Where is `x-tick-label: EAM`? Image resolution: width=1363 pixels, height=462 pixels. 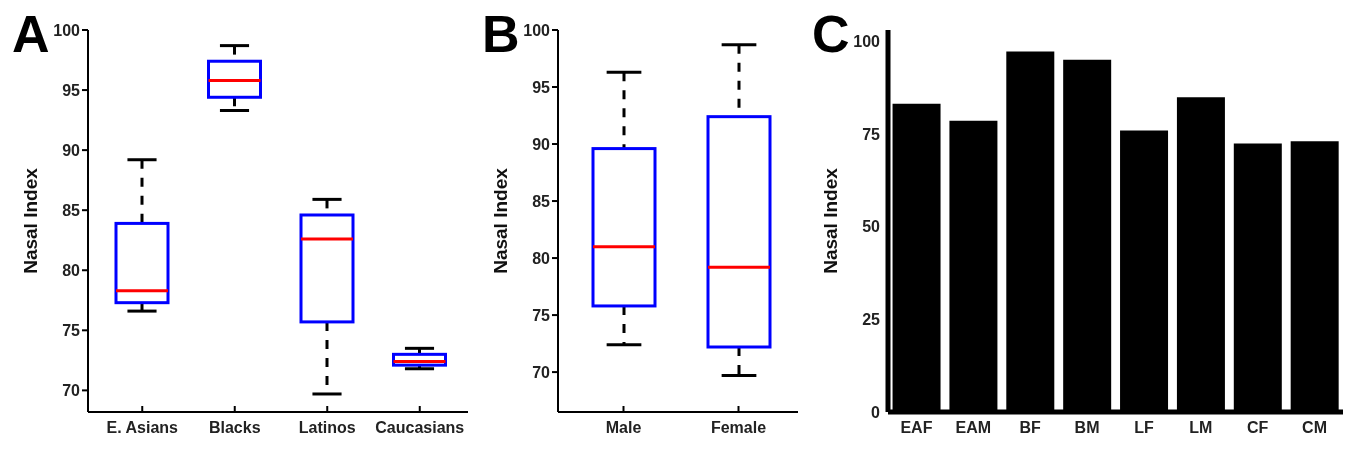
x-tick-label: EAM is located at coordinates (973, 428).